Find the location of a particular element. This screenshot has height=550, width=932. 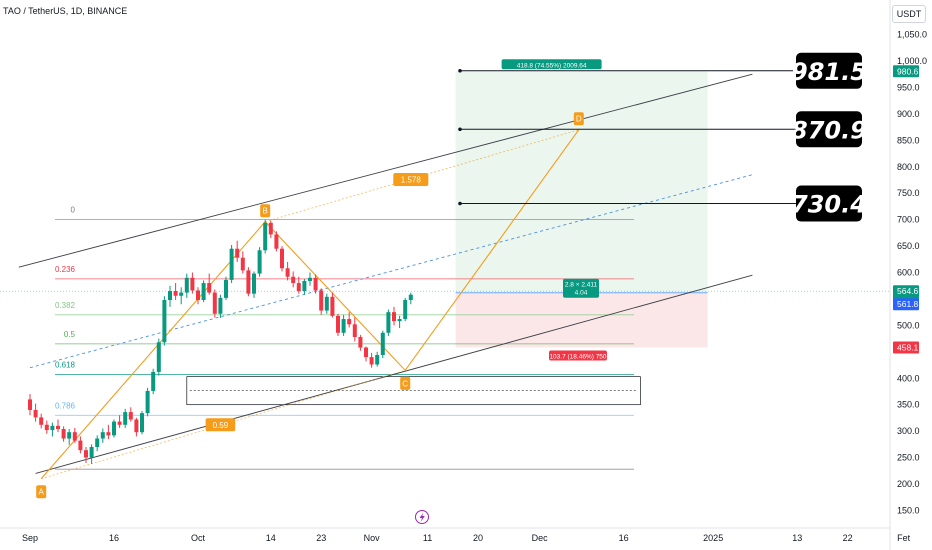

lightning-icon-ring is located at coordinates (422, 517).